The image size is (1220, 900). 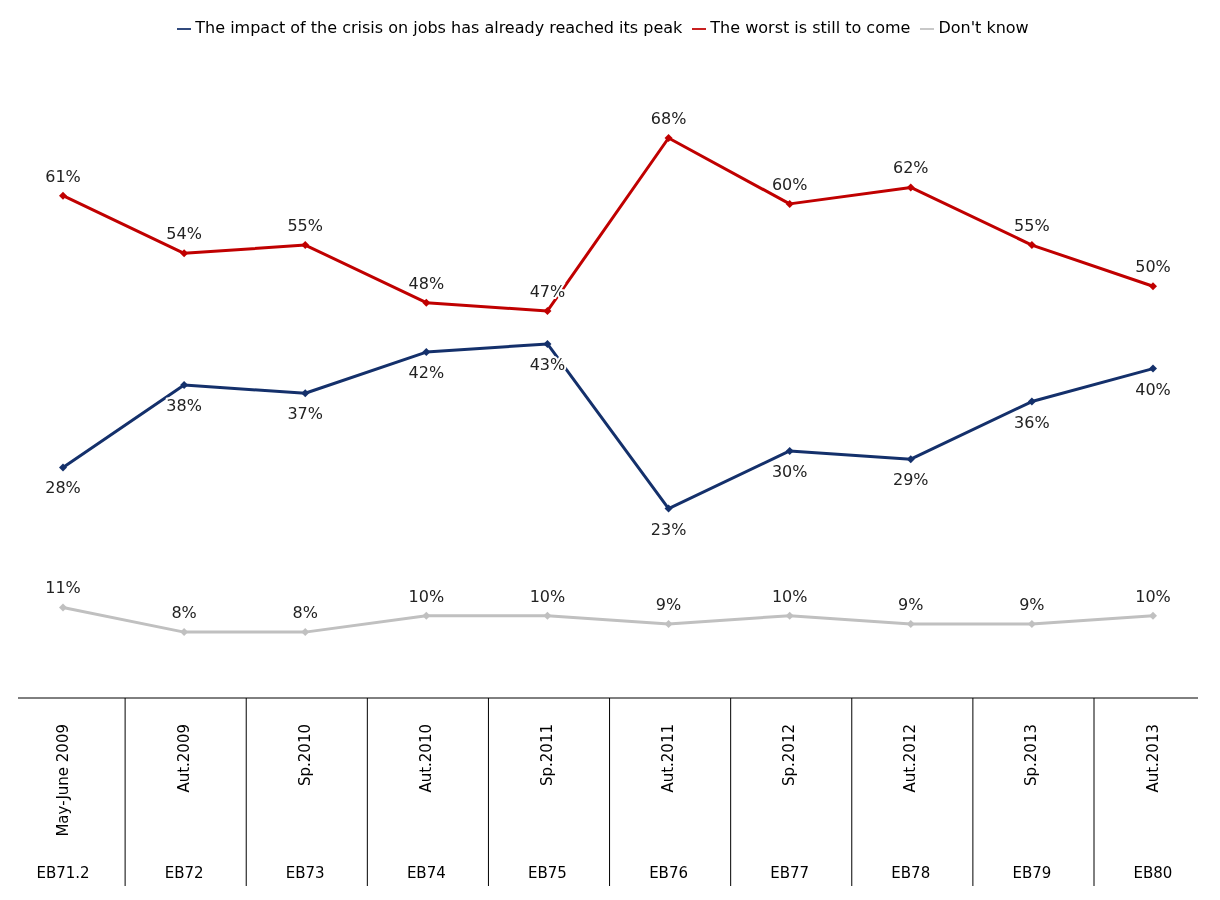 I want to click on x-tick-label: Aut.2013, so click(x=1152, y=758).